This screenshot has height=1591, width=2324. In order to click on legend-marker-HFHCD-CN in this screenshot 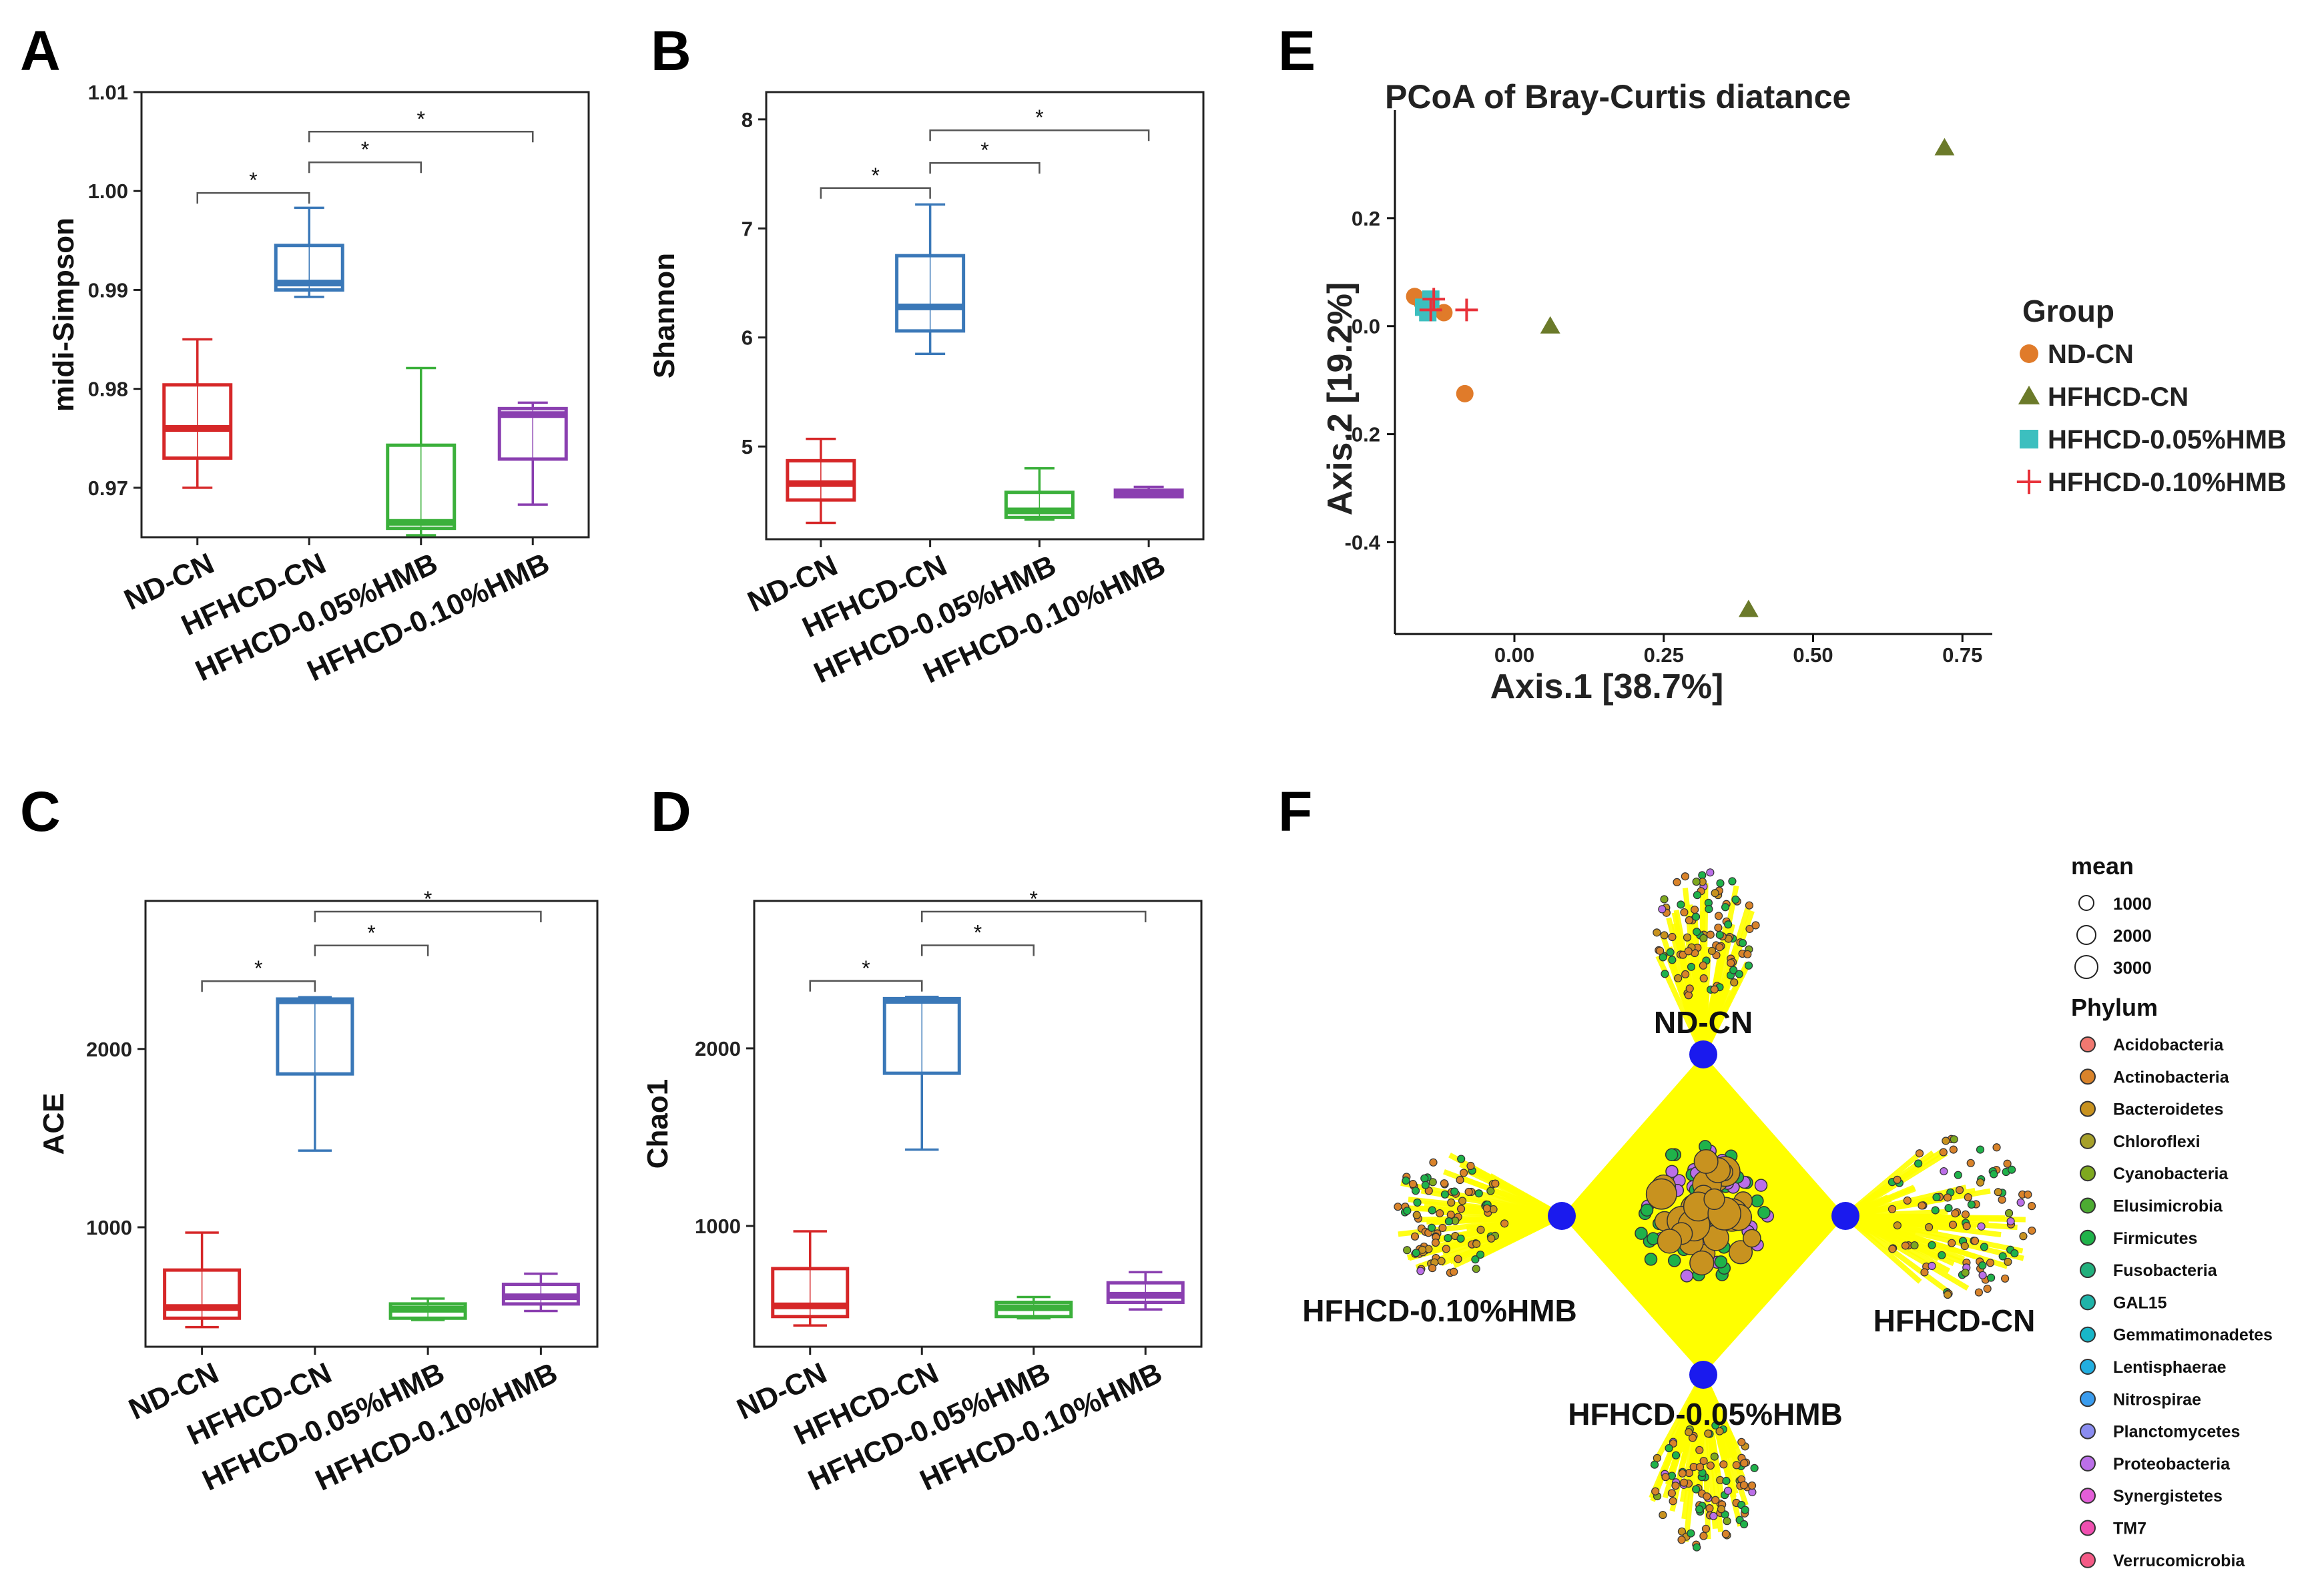, I will do `click(2029, 395)`.